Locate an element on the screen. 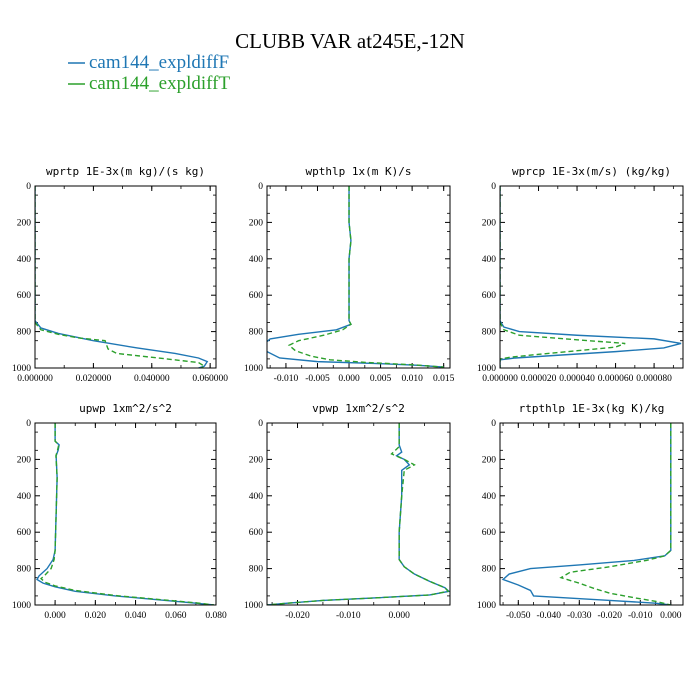 This screenshot has width=700, height=700. x-tick-label: -0.050 is located at coordinates (518, 616).